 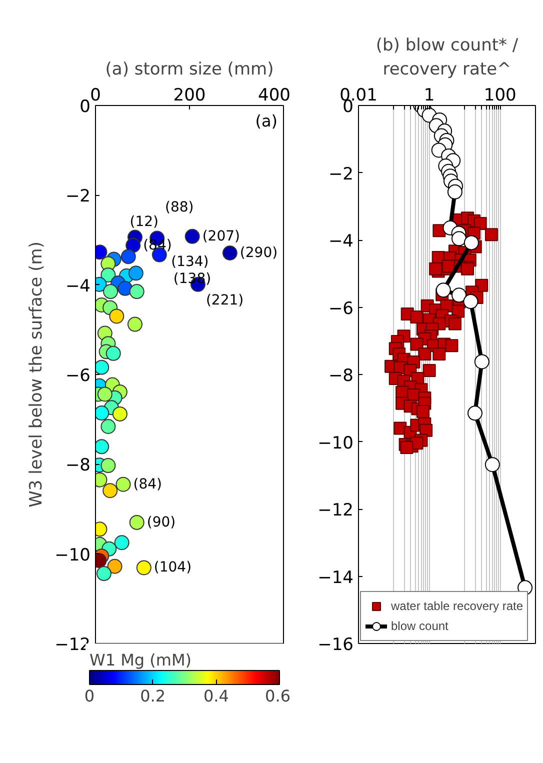 I want to click on x-axis-title: (a) storm size (mm), so click(x=189, y=70).